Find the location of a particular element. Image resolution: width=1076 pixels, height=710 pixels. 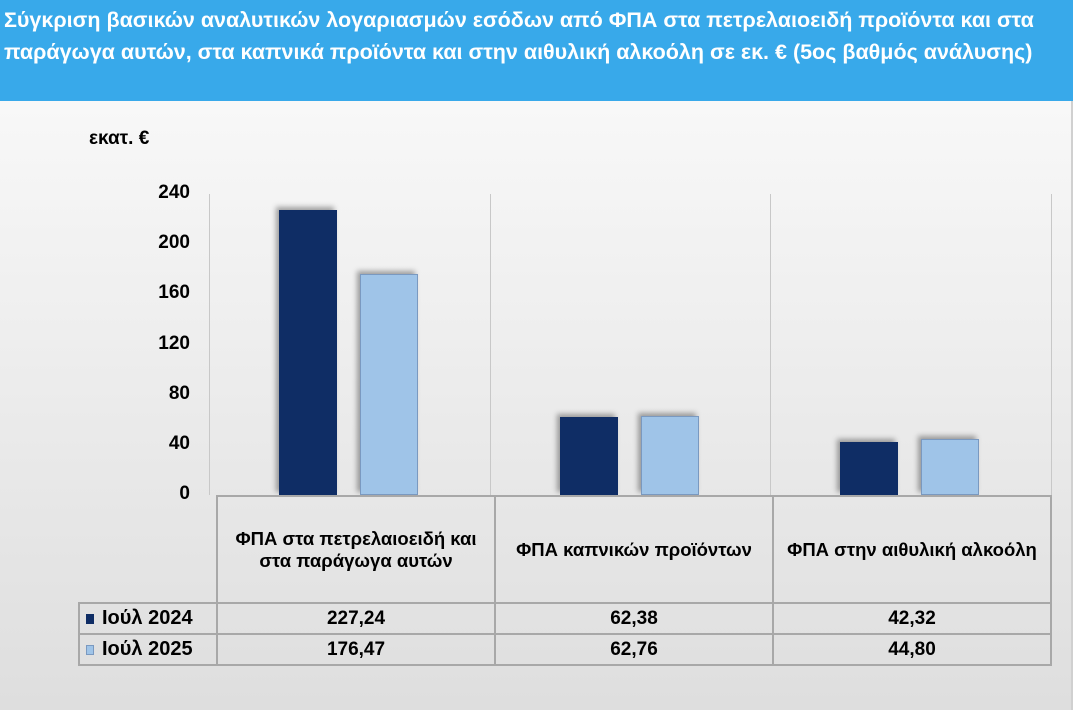

series-name: Ιούλ 2025 is located at coordinates (147, 649).